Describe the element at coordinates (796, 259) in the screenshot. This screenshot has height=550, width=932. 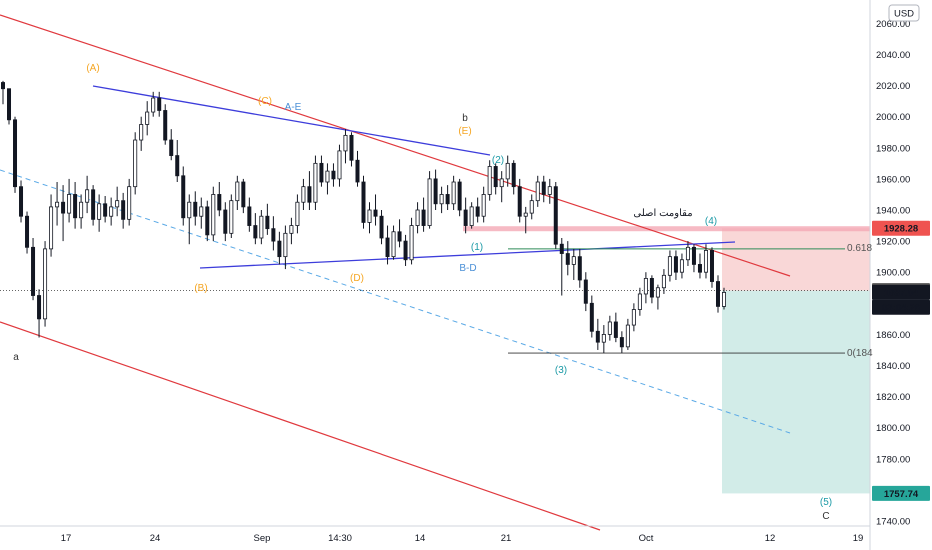
I see `stop-loss-zone` at that location.